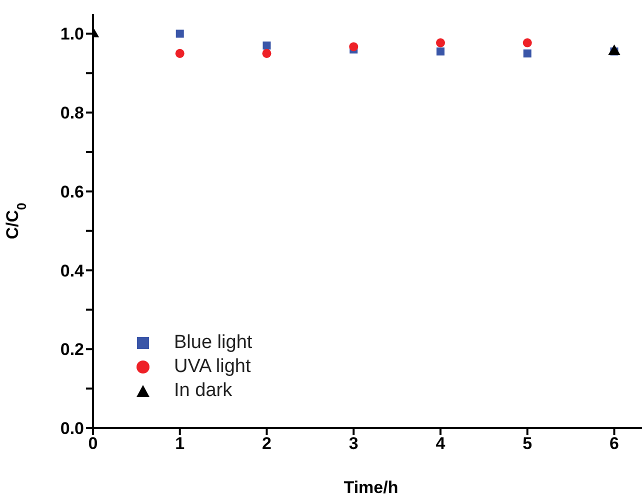 The width and height of the screenshot is (642, 495). What do you see at coordinates (353, 444) in the screenshot?
I see `x-tick-label: 3` at bounding box center [353, 444].